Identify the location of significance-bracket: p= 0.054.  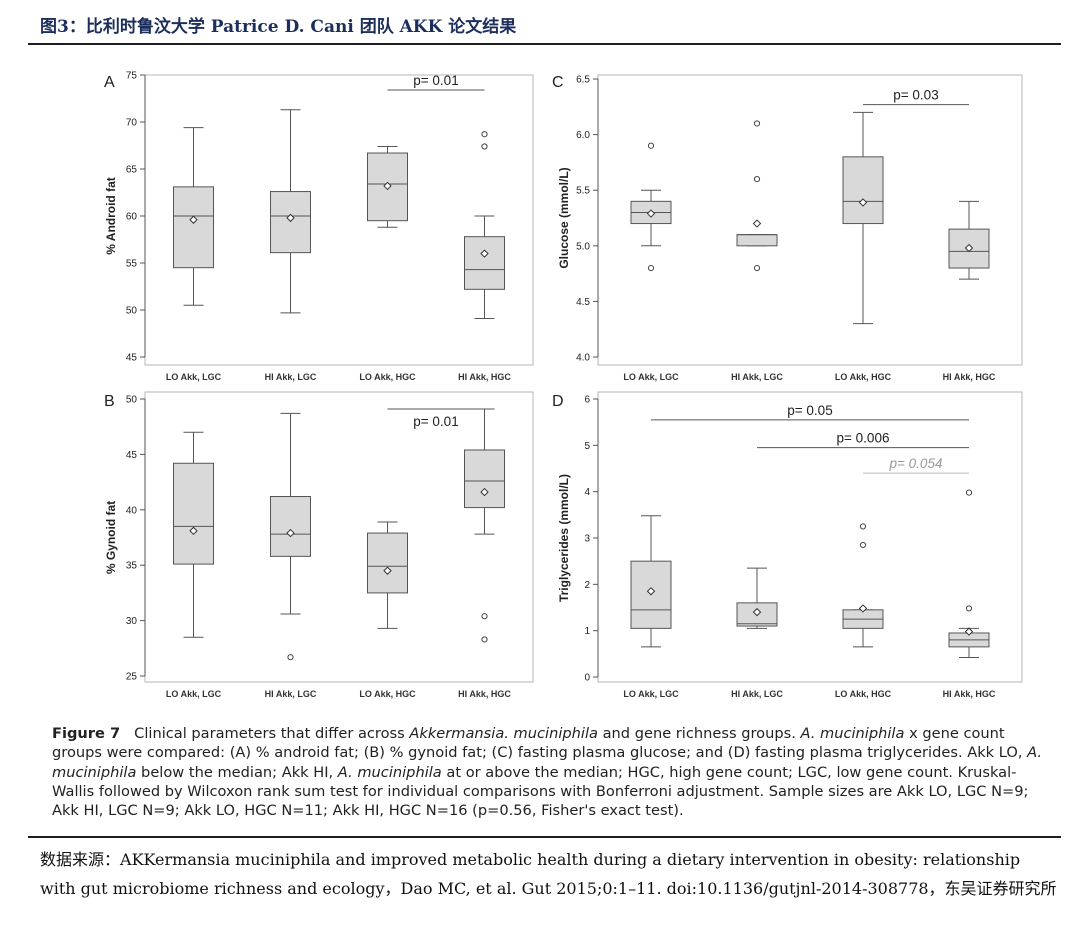
(916, 465).